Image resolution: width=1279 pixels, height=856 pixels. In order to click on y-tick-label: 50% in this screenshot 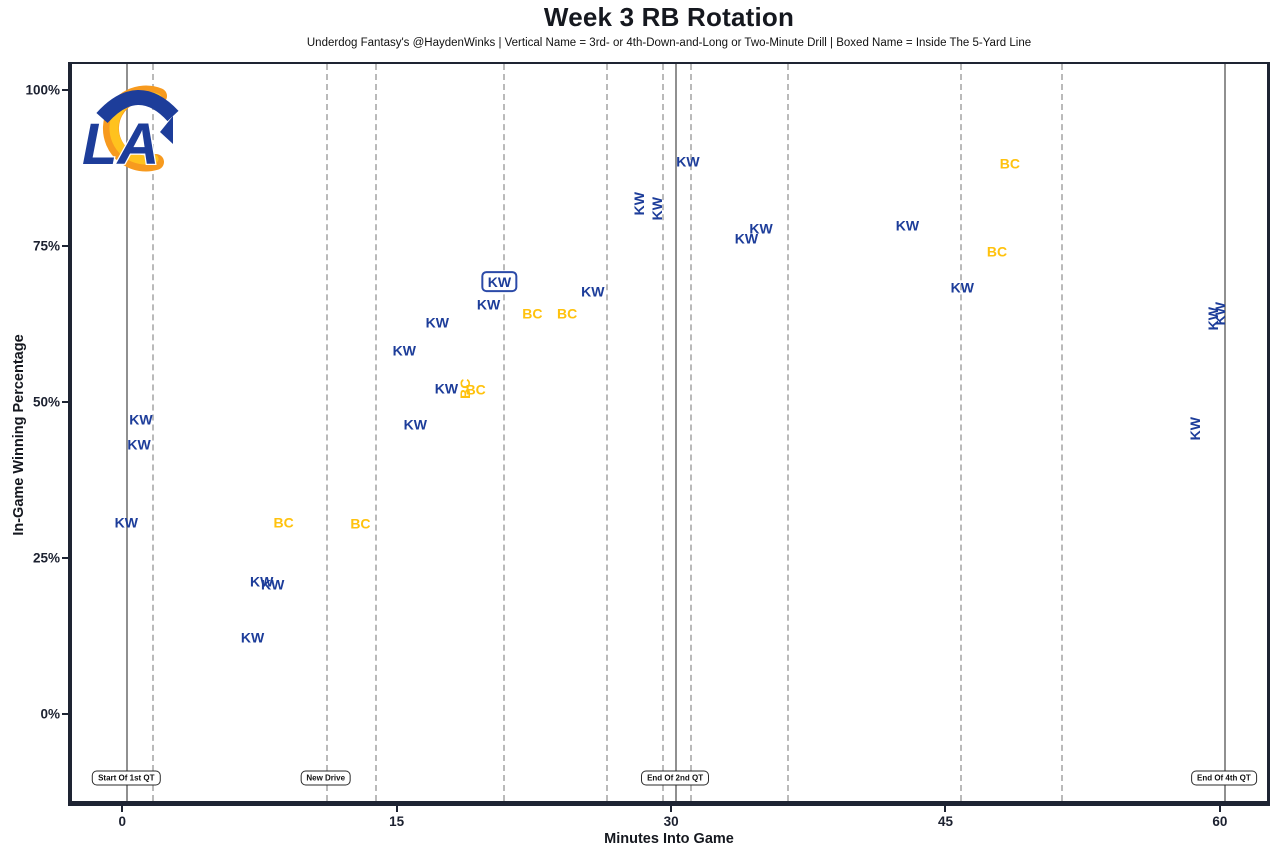, I will do `click(46, 402)`.